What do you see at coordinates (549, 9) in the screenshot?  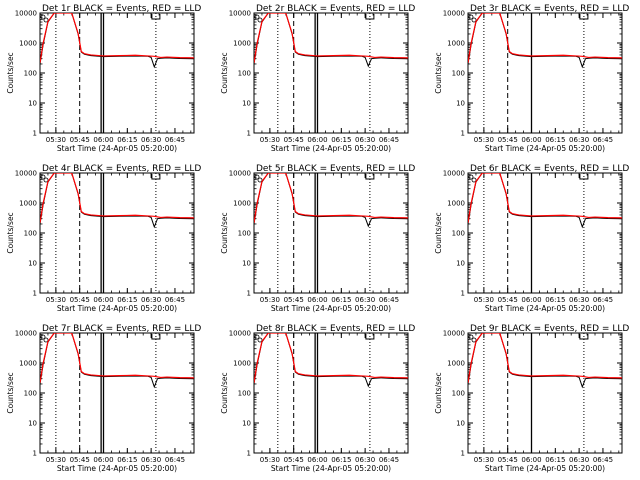 I see `chart-title: Det 3r BLACK = Events, RED = LLD` at bounding box center [549, 9].